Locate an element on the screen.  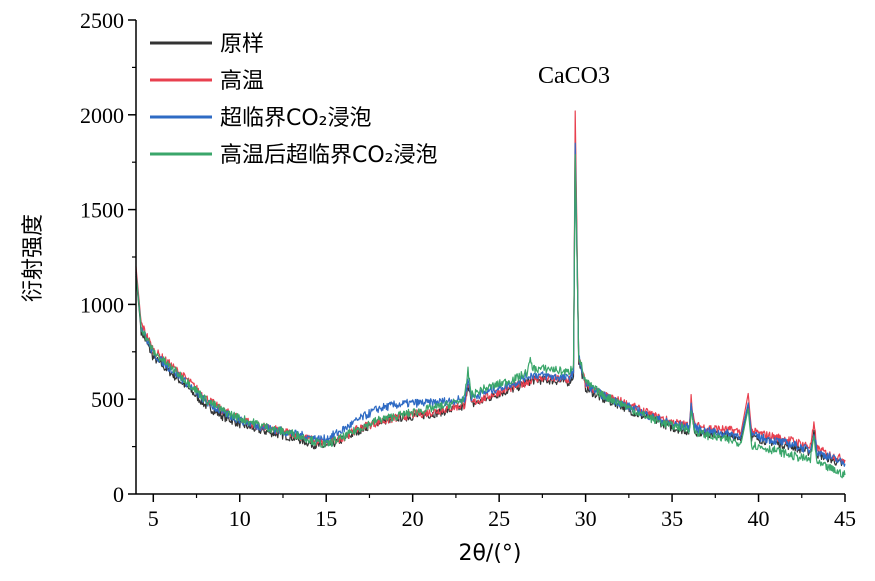
x-axis-title: 2θ/(°) is located at coordinates (489, 553).